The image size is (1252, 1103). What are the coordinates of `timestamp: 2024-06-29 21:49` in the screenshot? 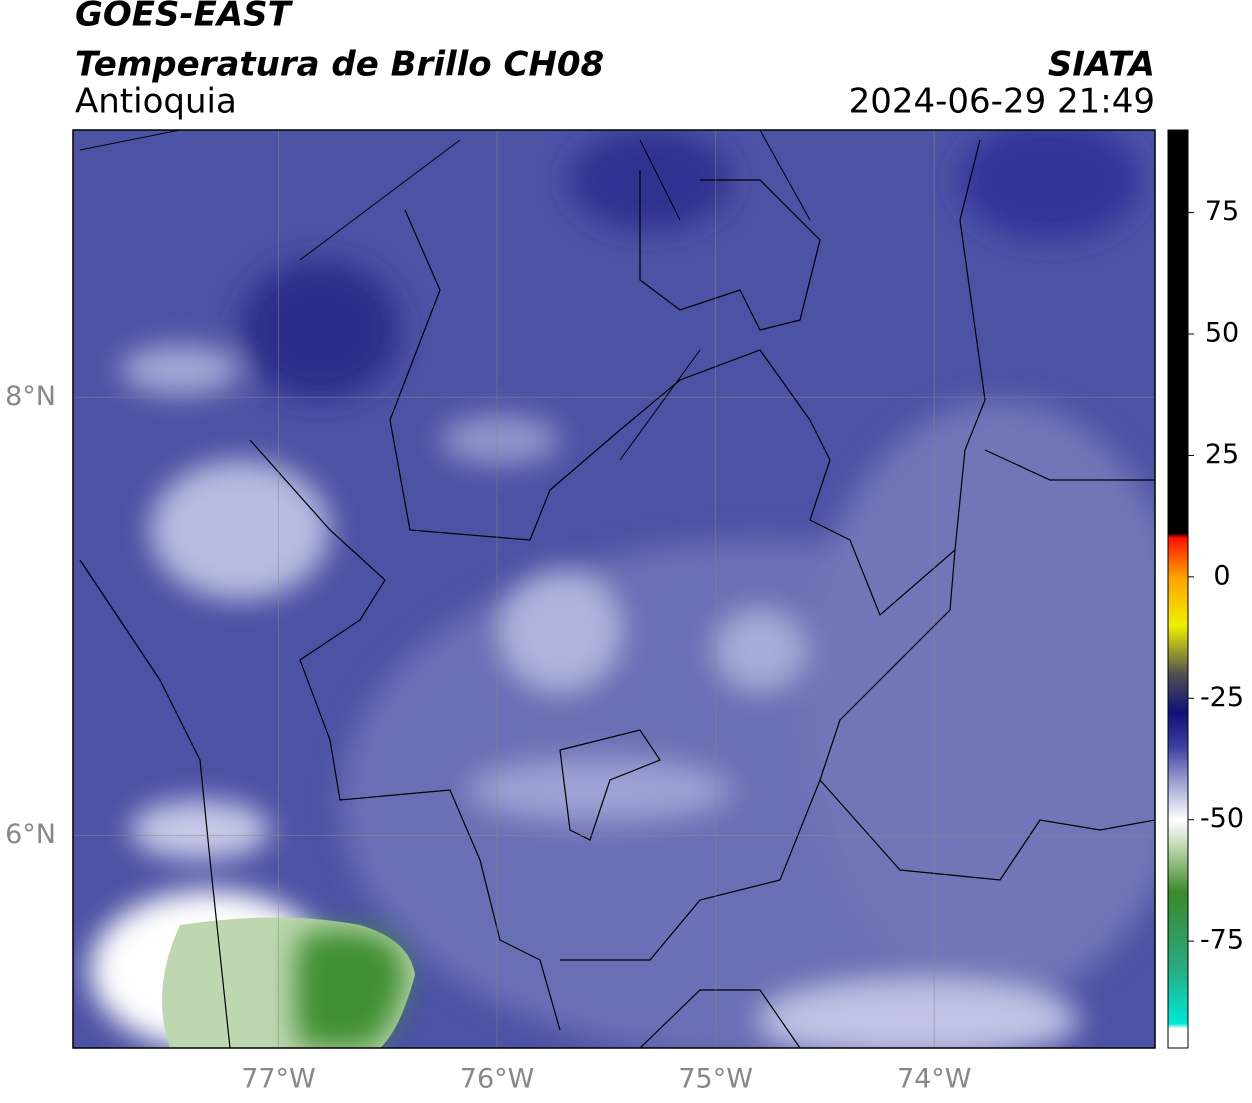 It's located at (1002, 102).